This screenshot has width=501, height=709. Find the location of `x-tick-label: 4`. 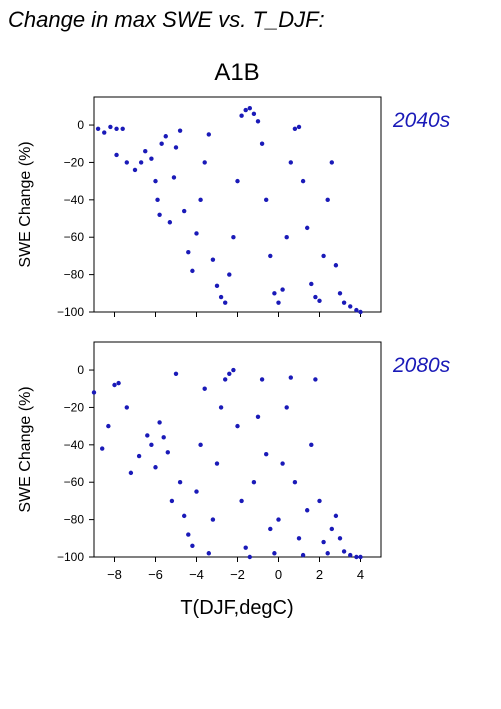

x-tick-label: 4 is located at coordinates (360, 574).